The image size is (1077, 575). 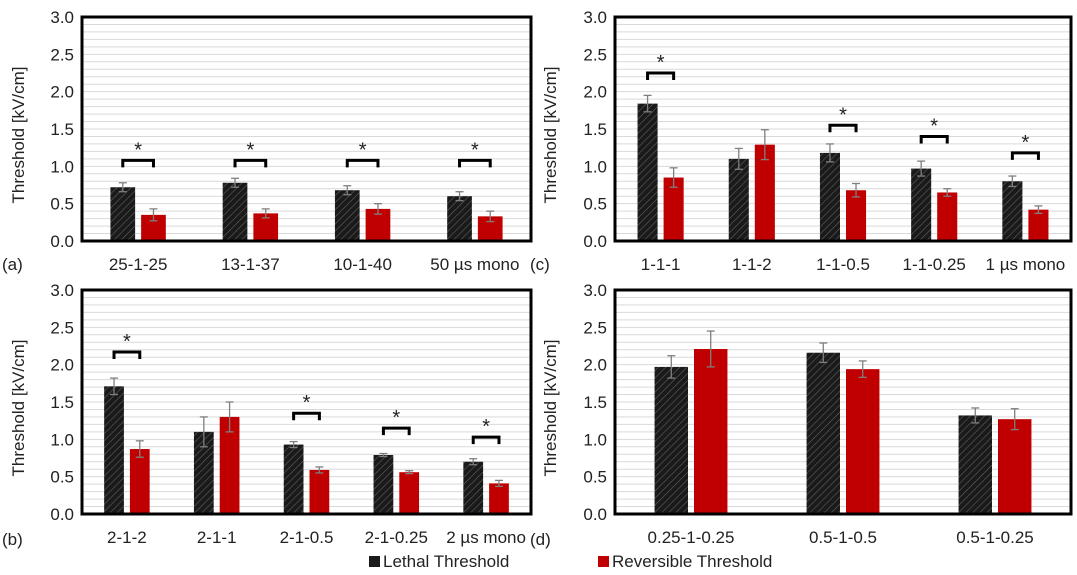 What do you see at coordinates (374, 561) in the screenshot?
I see `legend-swatch-lethal` at bounding box center [374, 561].